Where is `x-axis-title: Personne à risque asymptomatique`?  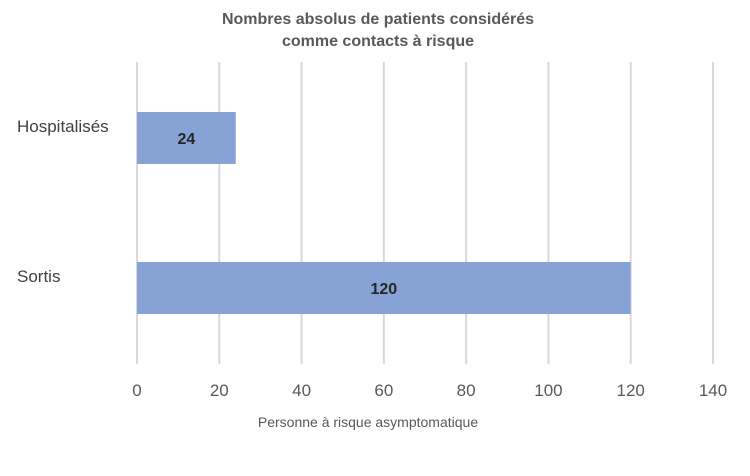 x-axis-title: Personne à risque asymptomatique is located at coordinates (368, 422).